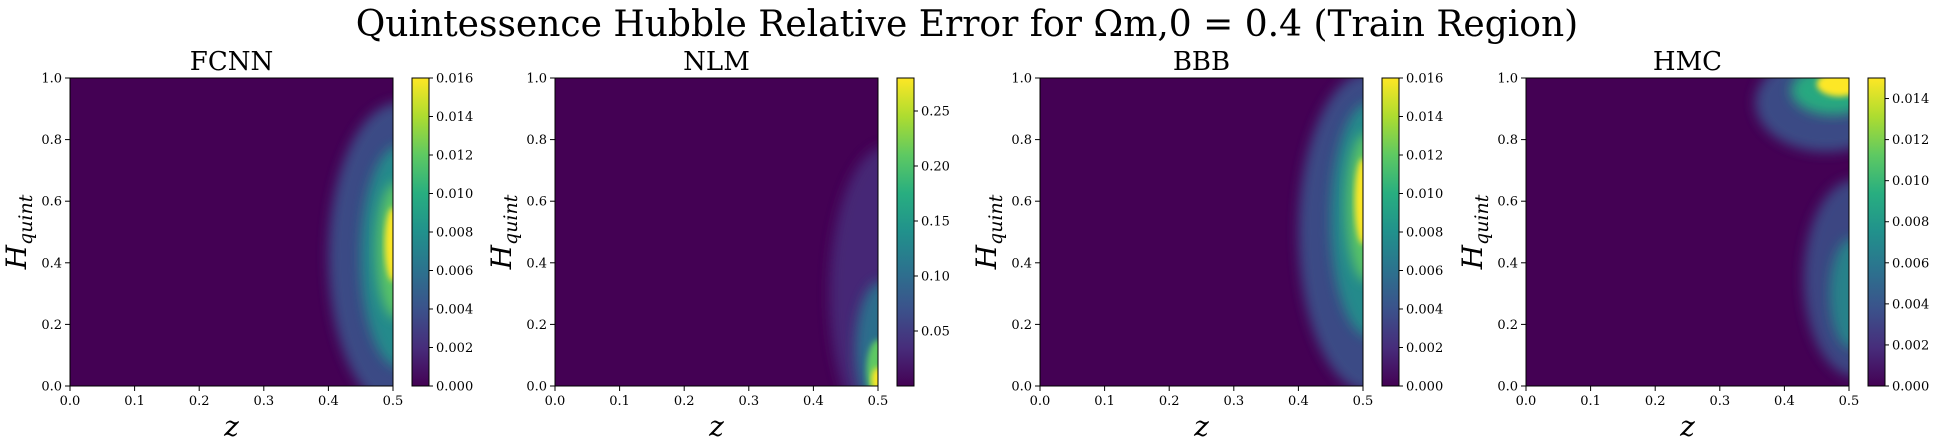  Describe the element at coordinates (935, 222) in the screenshot. I see `colorbar-tick-label: 0.15` at that location.